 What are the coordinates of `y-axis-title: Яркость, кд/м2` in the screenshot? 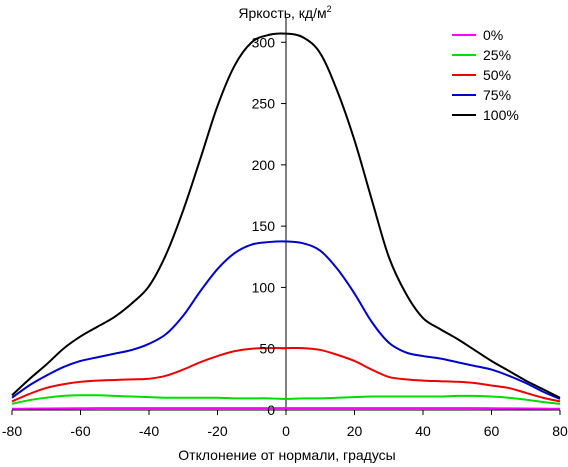 It's located at (284, 12).